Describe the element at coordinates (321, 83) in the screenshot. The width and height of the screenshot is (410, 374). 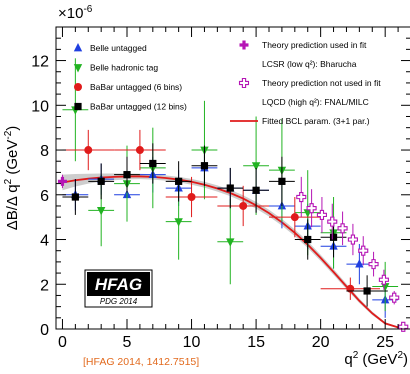
I see `legend-label: Theory prediction not used in fit` at that location.